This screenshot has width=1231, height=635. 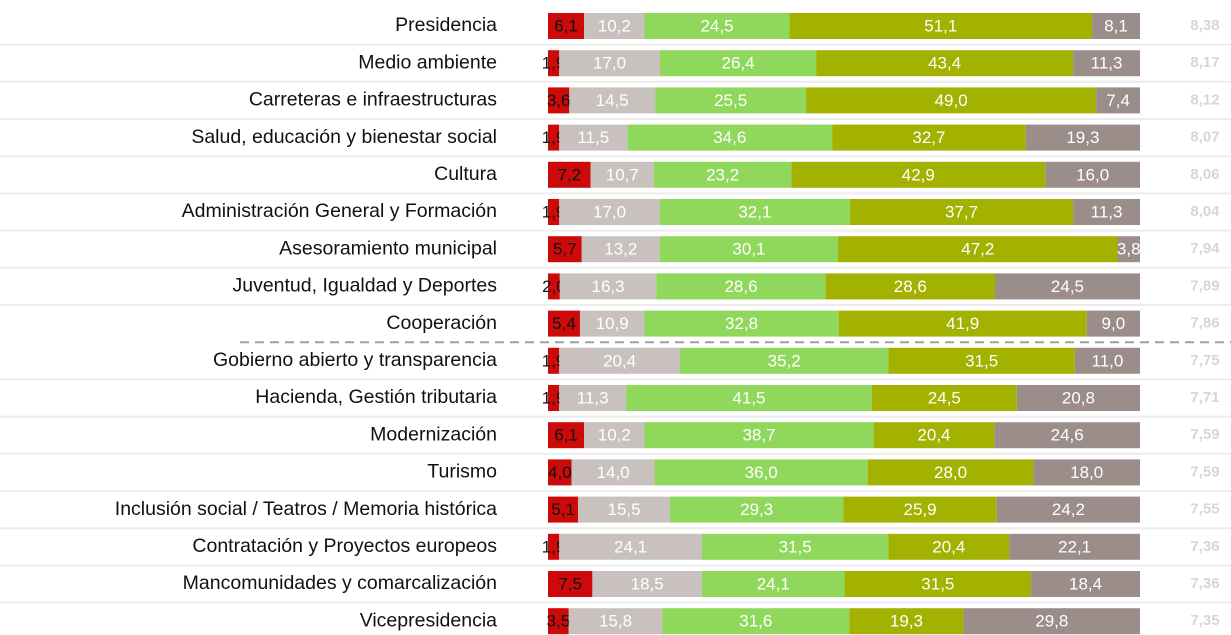 I want to click on value-label: 10,7, so click(x=622, y=174).